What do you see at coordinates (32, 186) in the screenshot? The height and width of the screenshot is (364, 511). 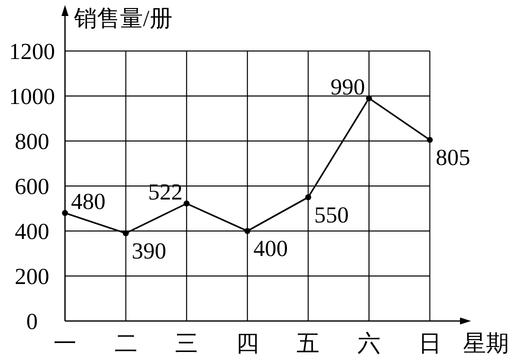 I see `y-tick-label: 600` at bounding box center [32, 186].